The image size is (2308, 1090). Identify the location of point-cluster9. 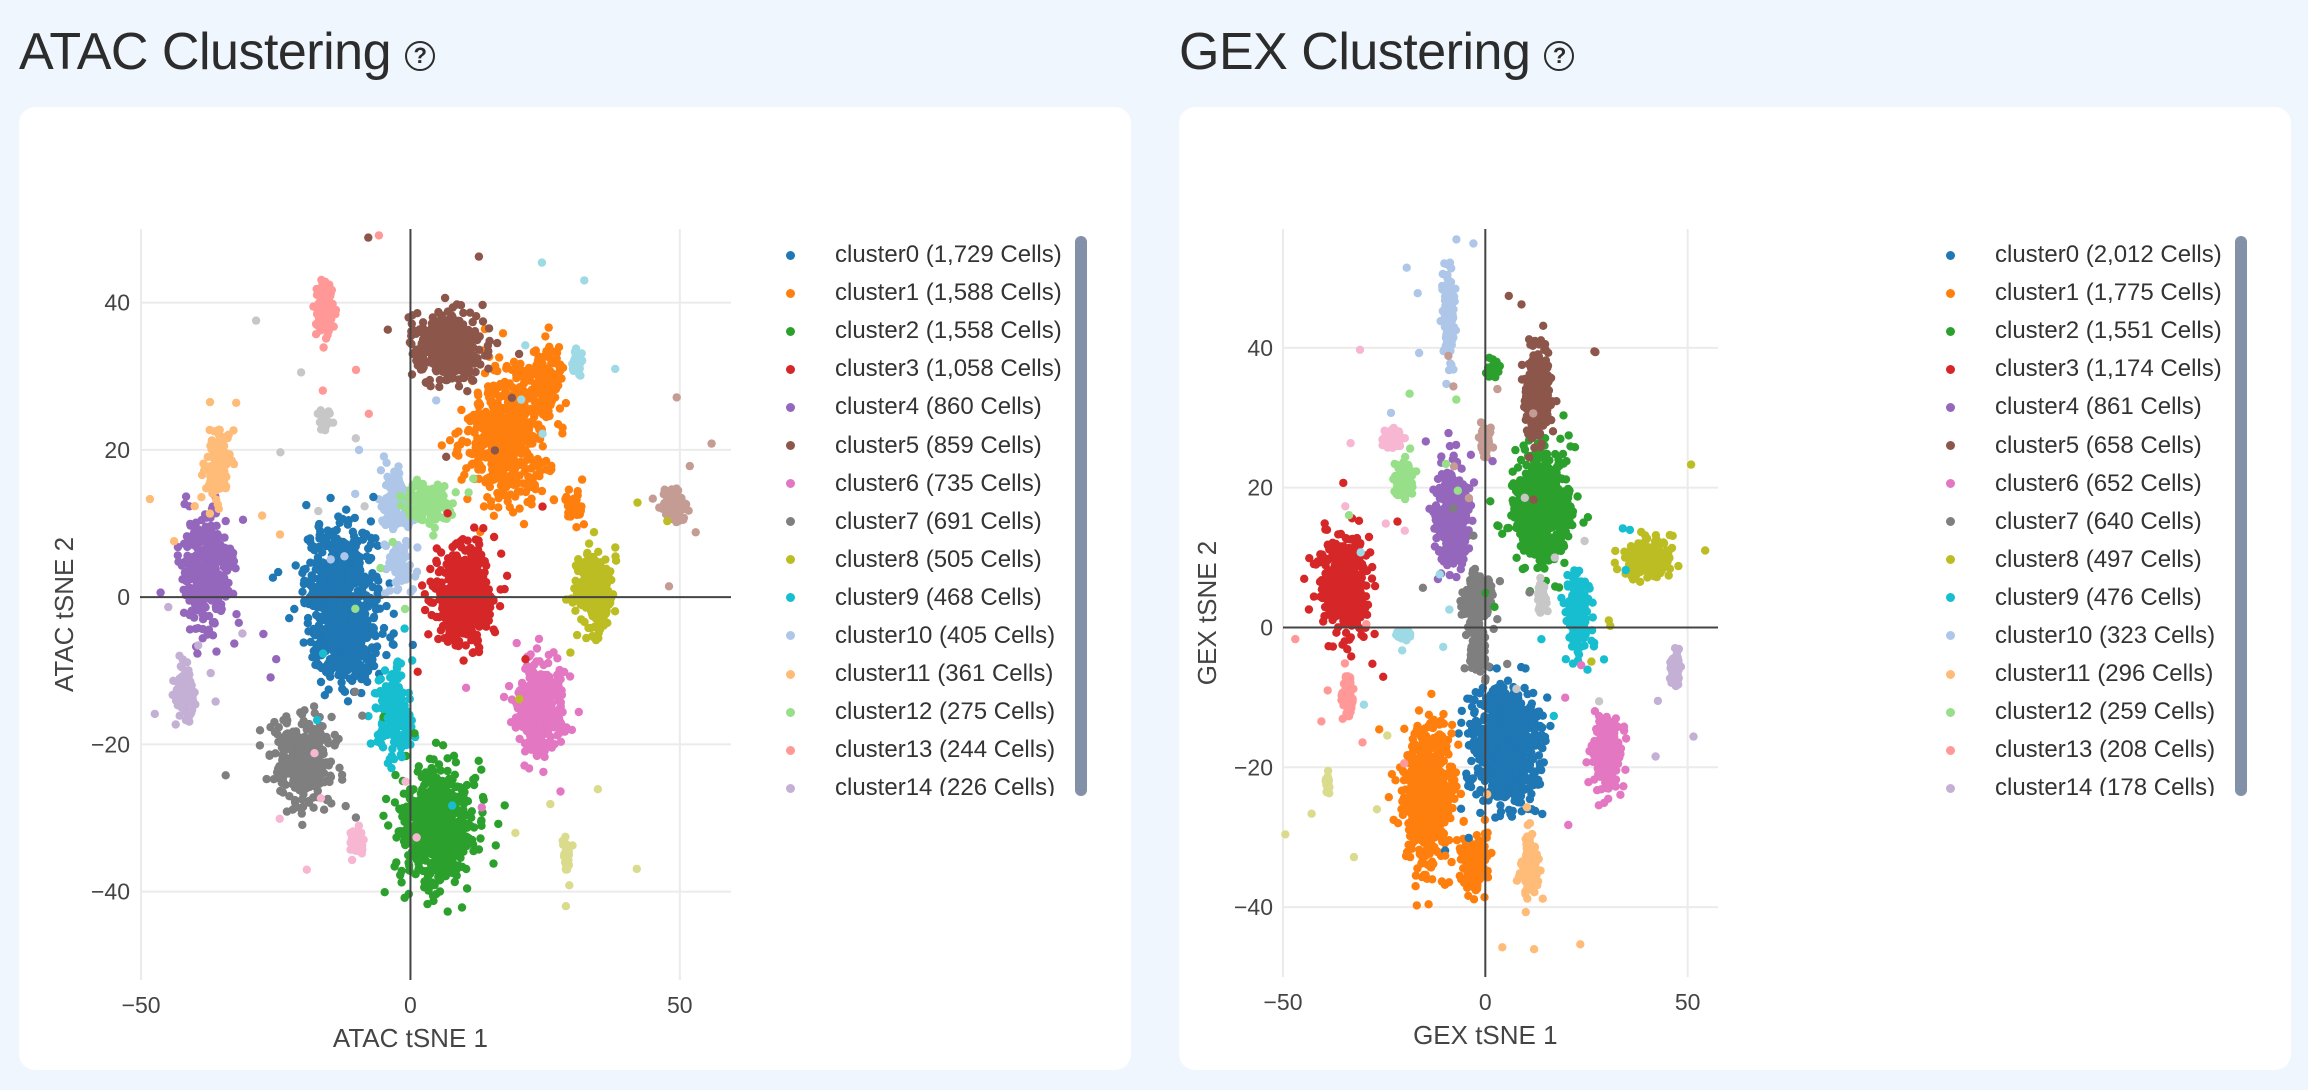
(388, 707).